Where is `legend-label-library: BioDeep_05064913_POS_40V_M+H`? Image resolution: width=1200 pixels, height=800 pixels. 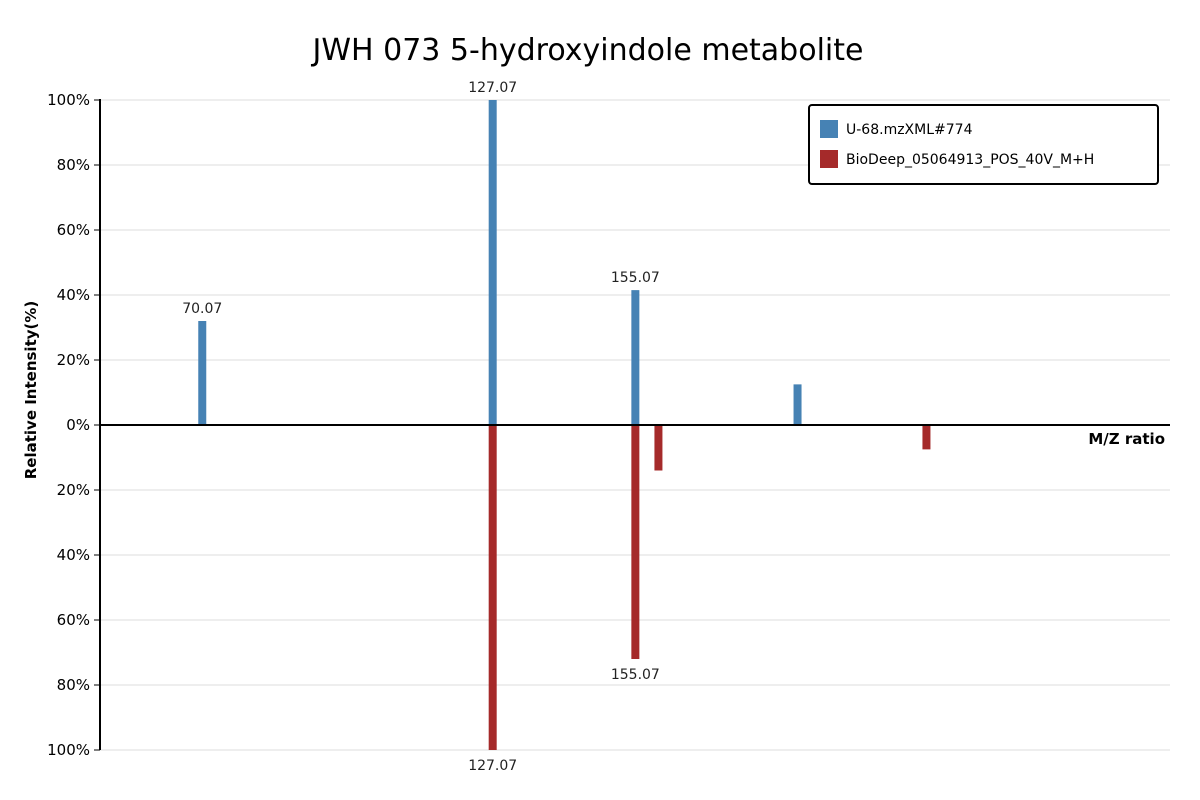 legend-label-library: BioDeep_05064913_POS_40V_M+H is located at coordinates (970, 160).